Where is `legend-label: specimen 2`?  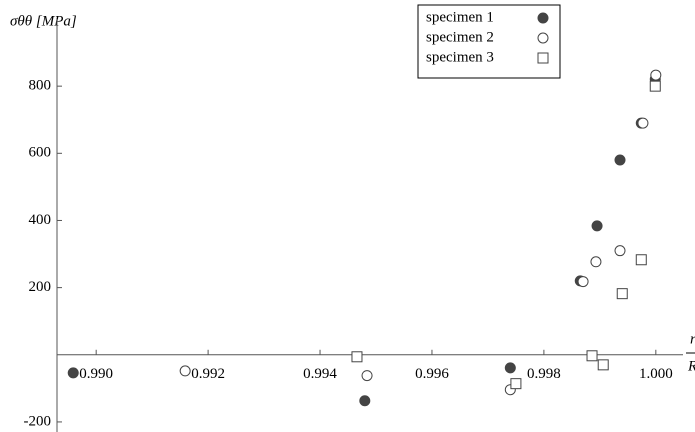 legend-label: specimen 2 is located at coordinates (460, 37).